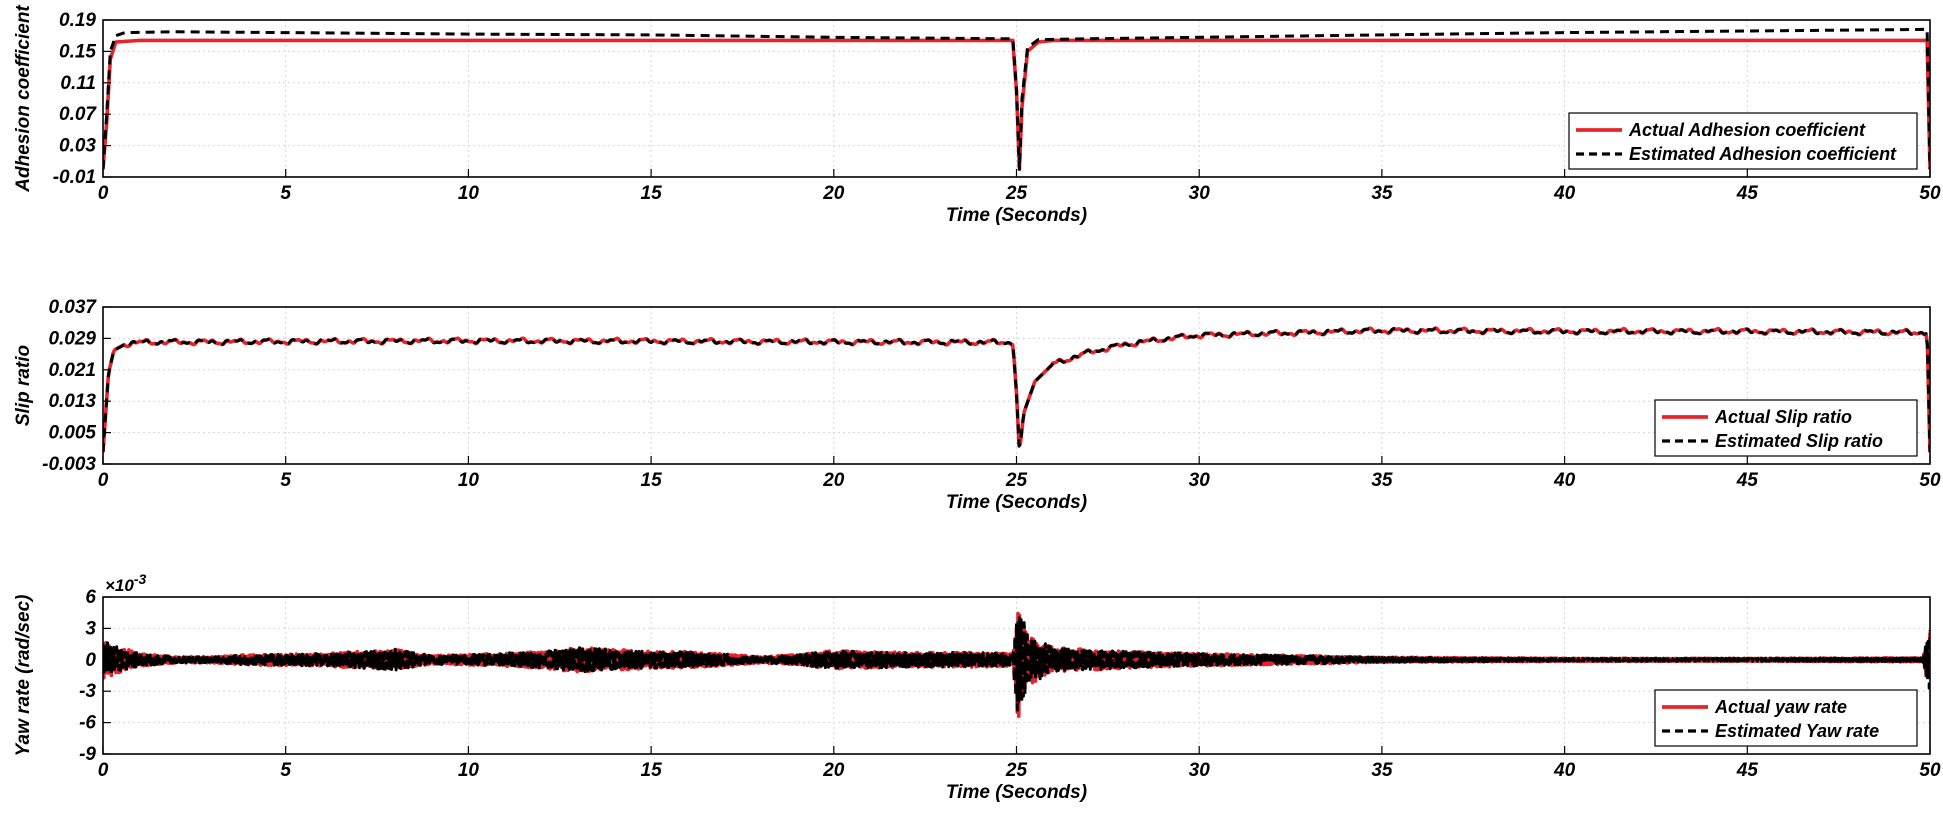  What do you see at coordinates (90, 660) in the screenshot?
I see `y-tick-label: 0` at bounding box center [90, 660].